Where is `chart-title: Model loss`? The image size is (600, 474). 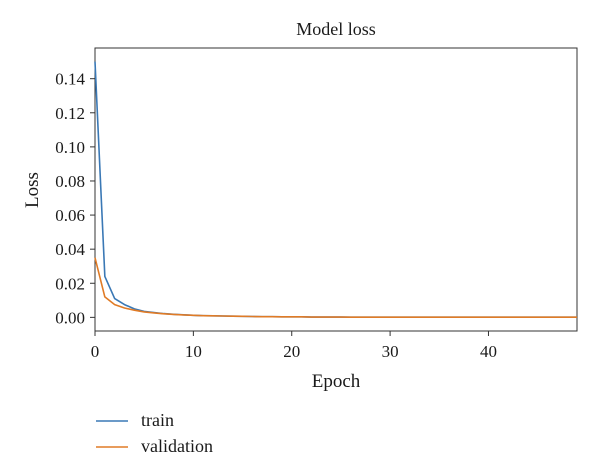
chart-title: Model loss is located at coordinates (336, 29).